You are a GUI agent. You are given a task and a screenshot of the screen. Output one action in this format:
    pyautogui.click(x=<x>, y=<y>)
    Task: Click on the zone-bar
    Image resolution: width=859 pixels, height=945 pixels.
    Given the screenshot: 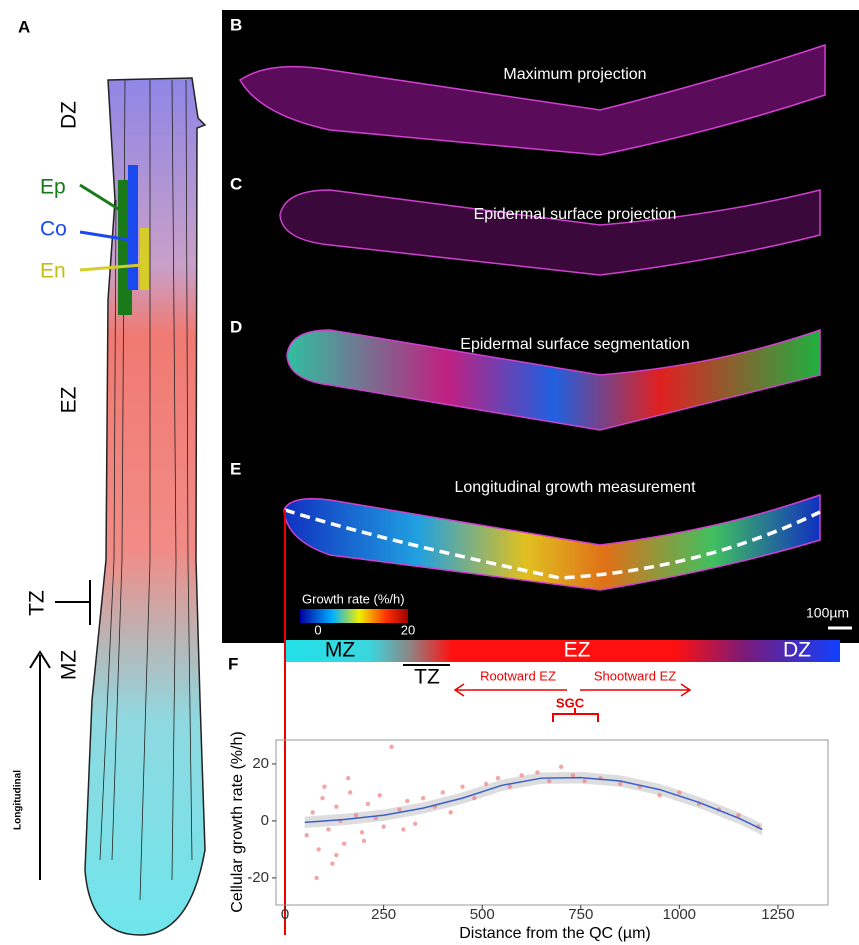 What is the action you would take?
    pyautogui.click(x=563, y=651)
    